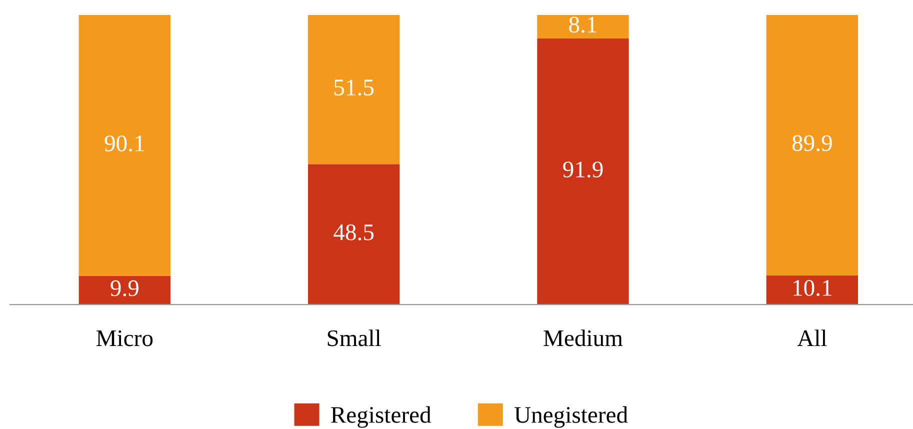 The image size is (913, 429). Describe the element at coordinates (124, 338) in the screenshot. I see `x-tick-label: Micro` at that location.